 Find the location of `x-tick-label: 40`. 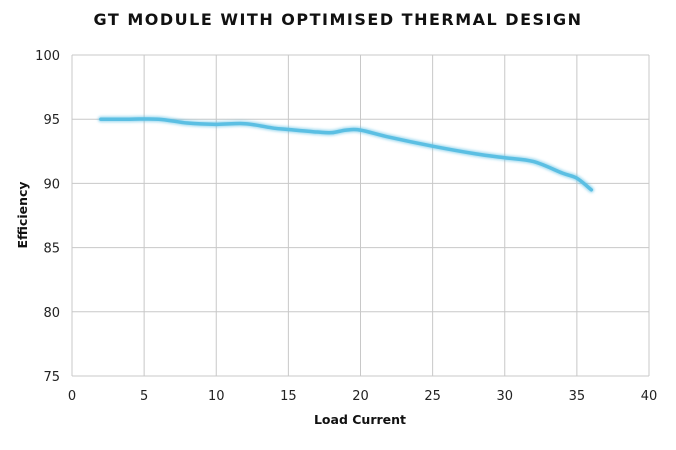

x-tick-label: 40 is located at coordinates (649, 396).